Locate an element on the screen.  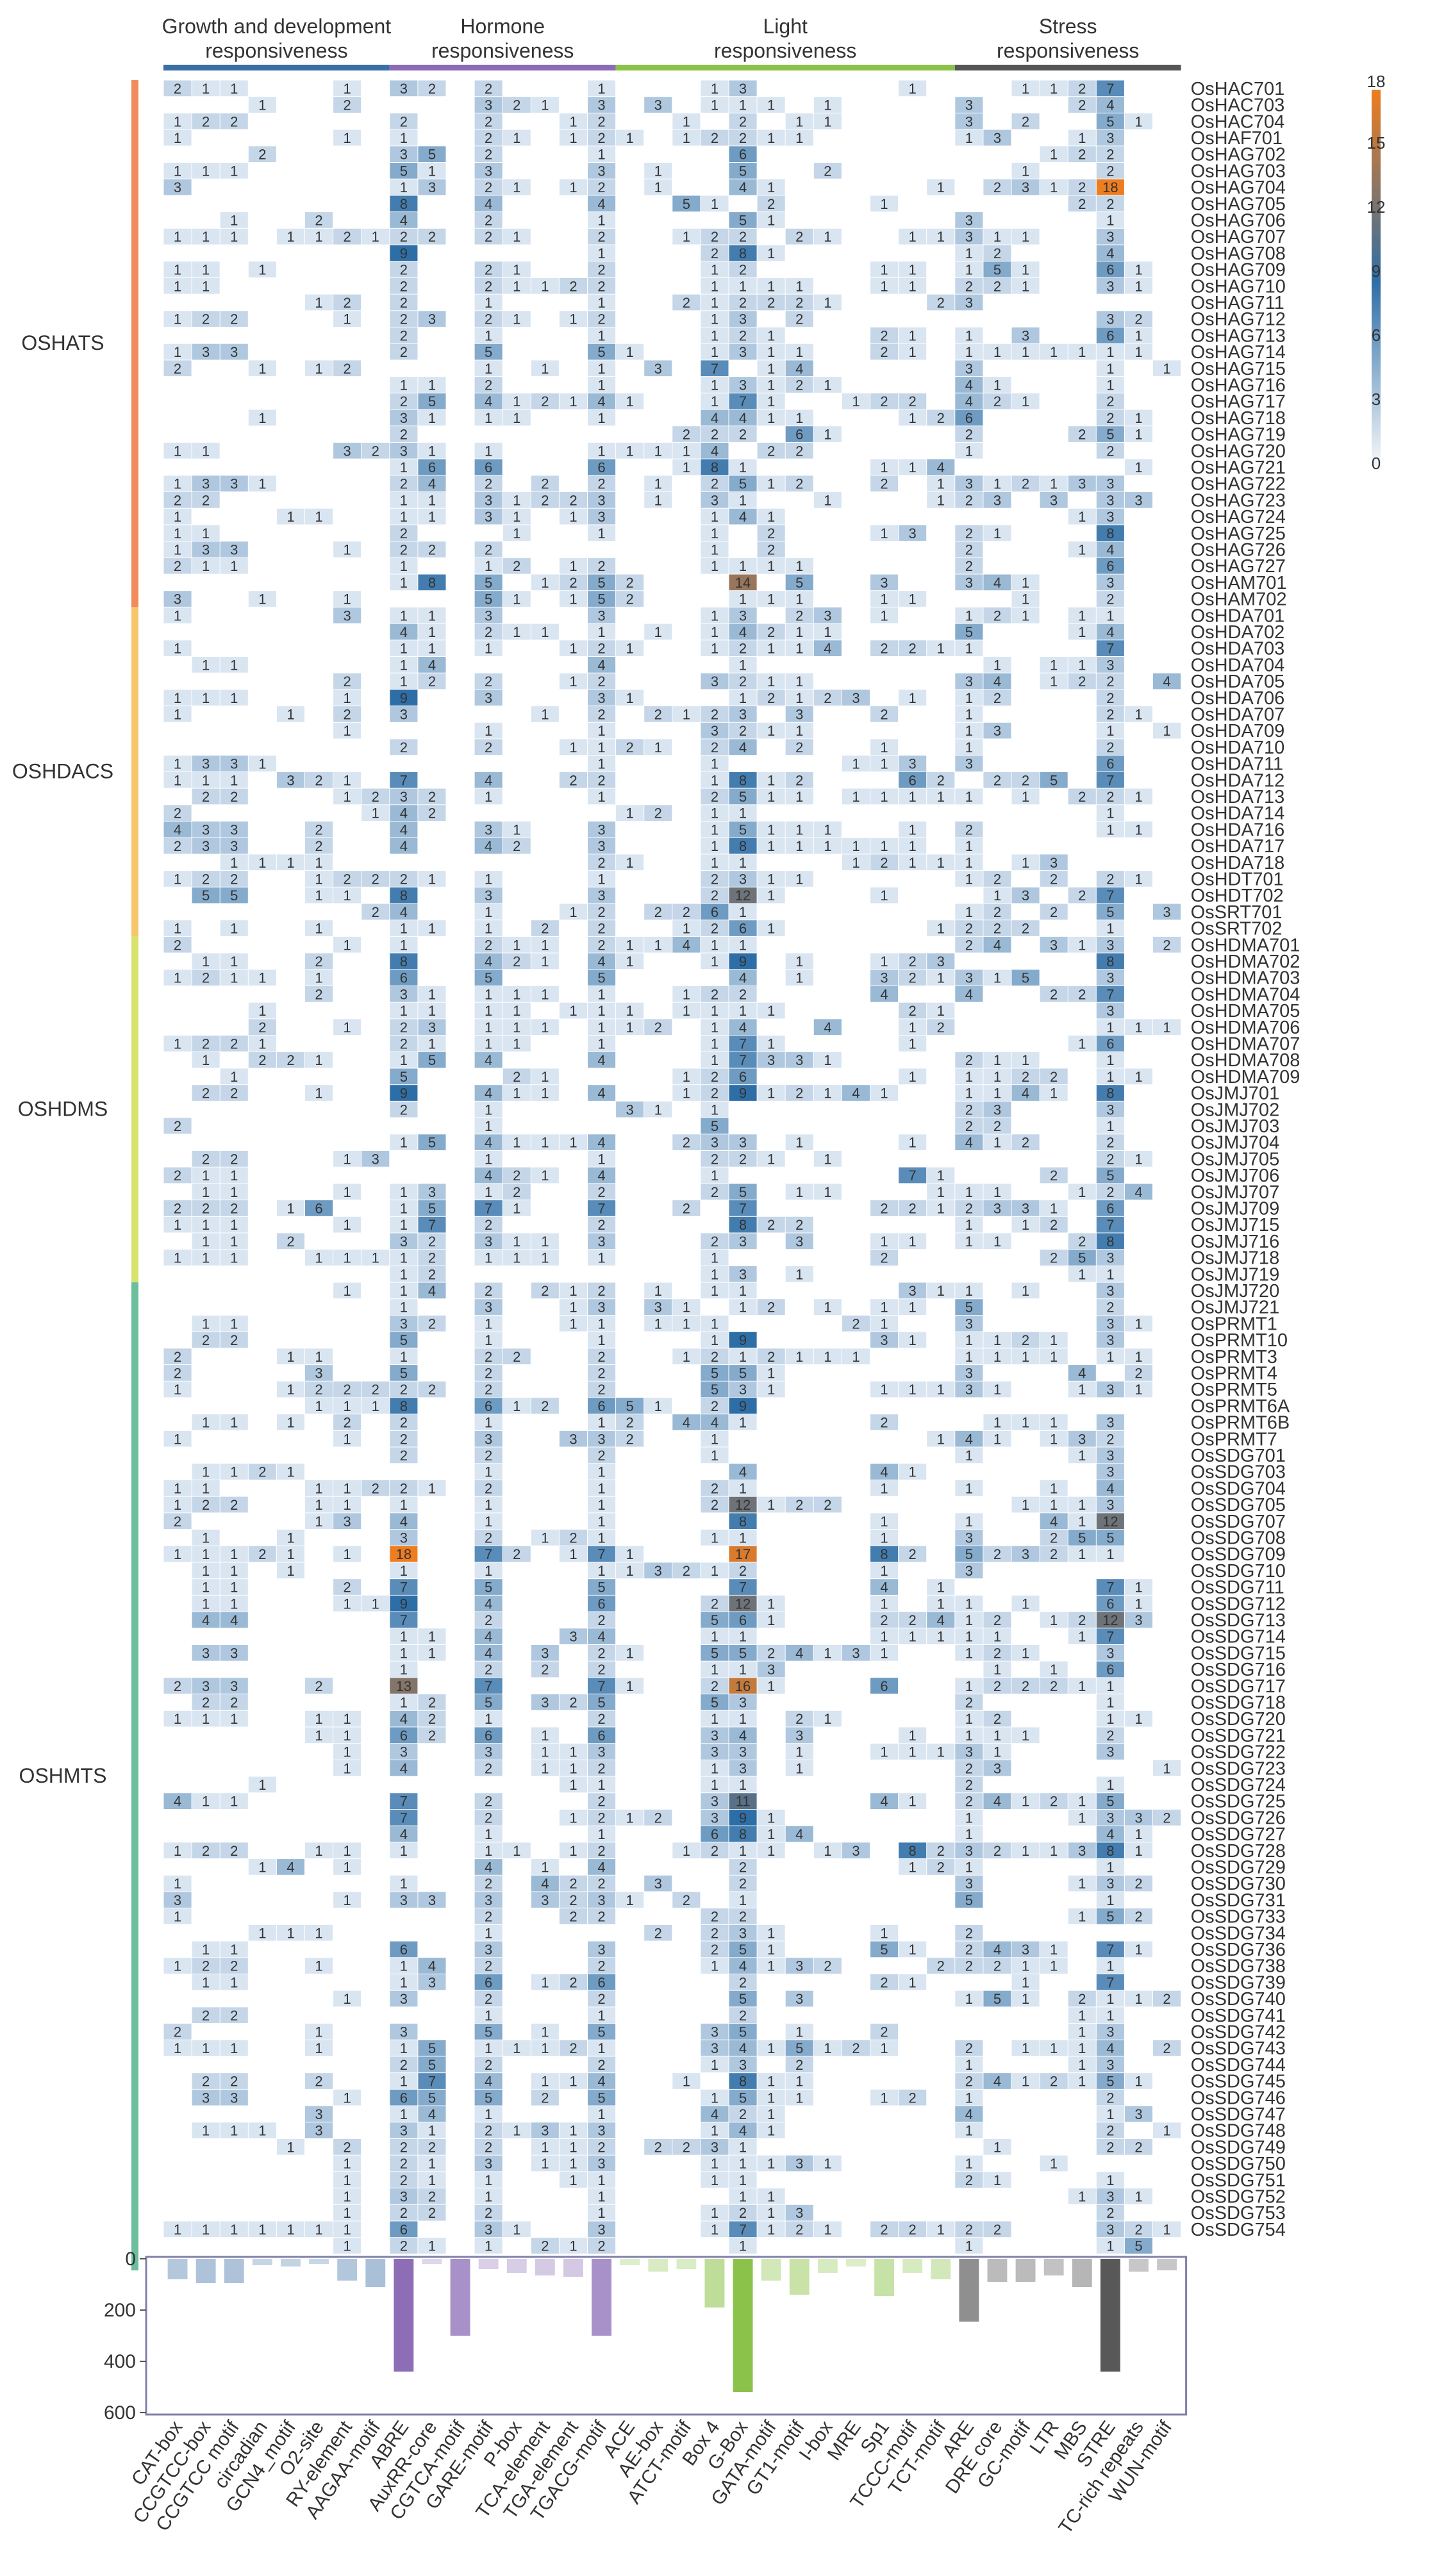
cell-value: 18 is located at coordinates (403, 1554).